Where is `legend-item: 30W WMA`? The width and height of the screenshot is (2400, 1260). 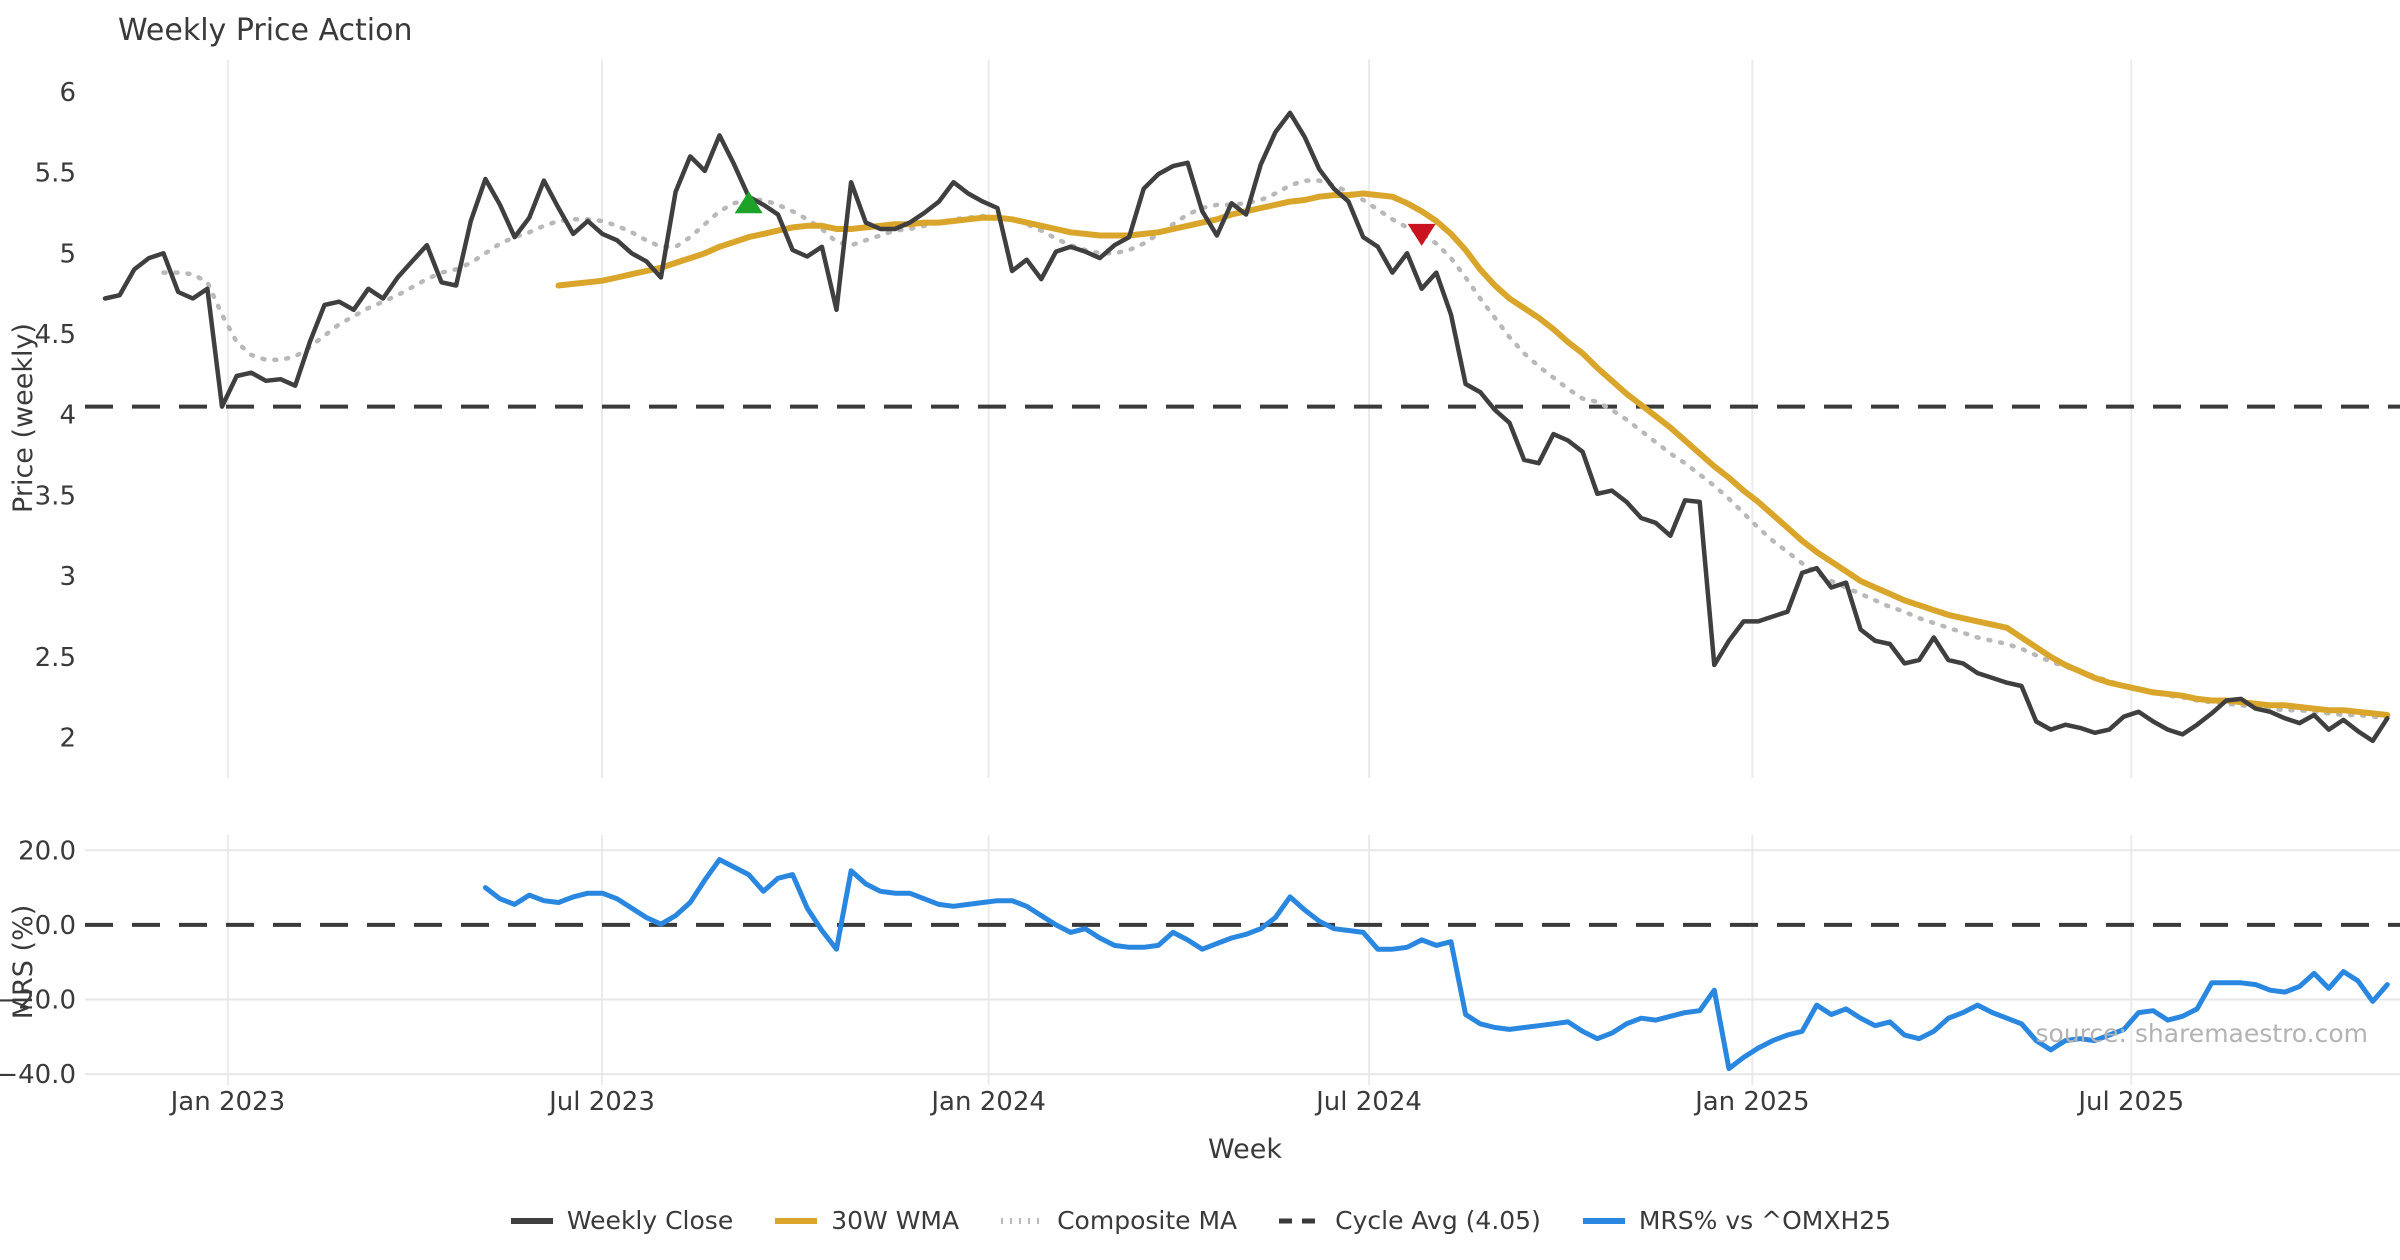
legend-item: 30W WMA is located at coordinates (866, 1220).